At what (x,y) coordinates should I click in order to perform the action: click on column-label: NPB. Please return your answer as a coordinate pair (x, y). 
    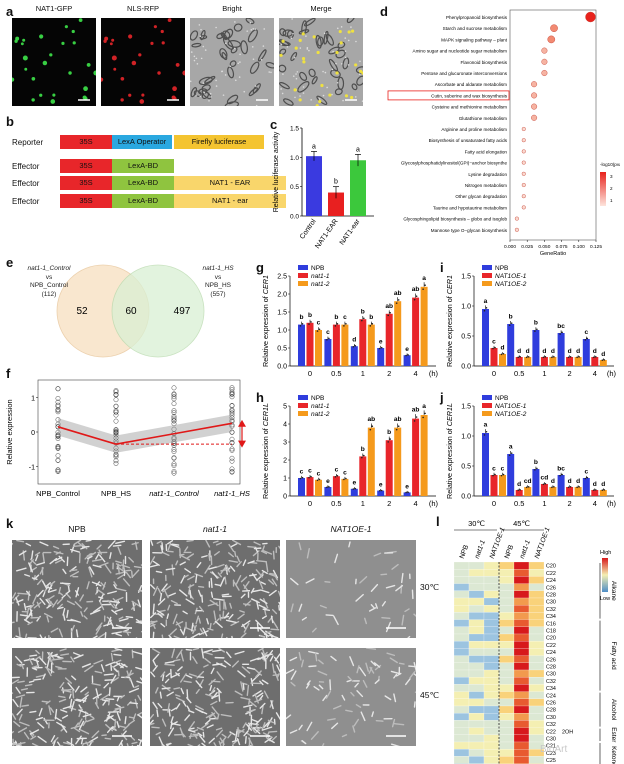
    Looking at the image, I should click on (465, 552).